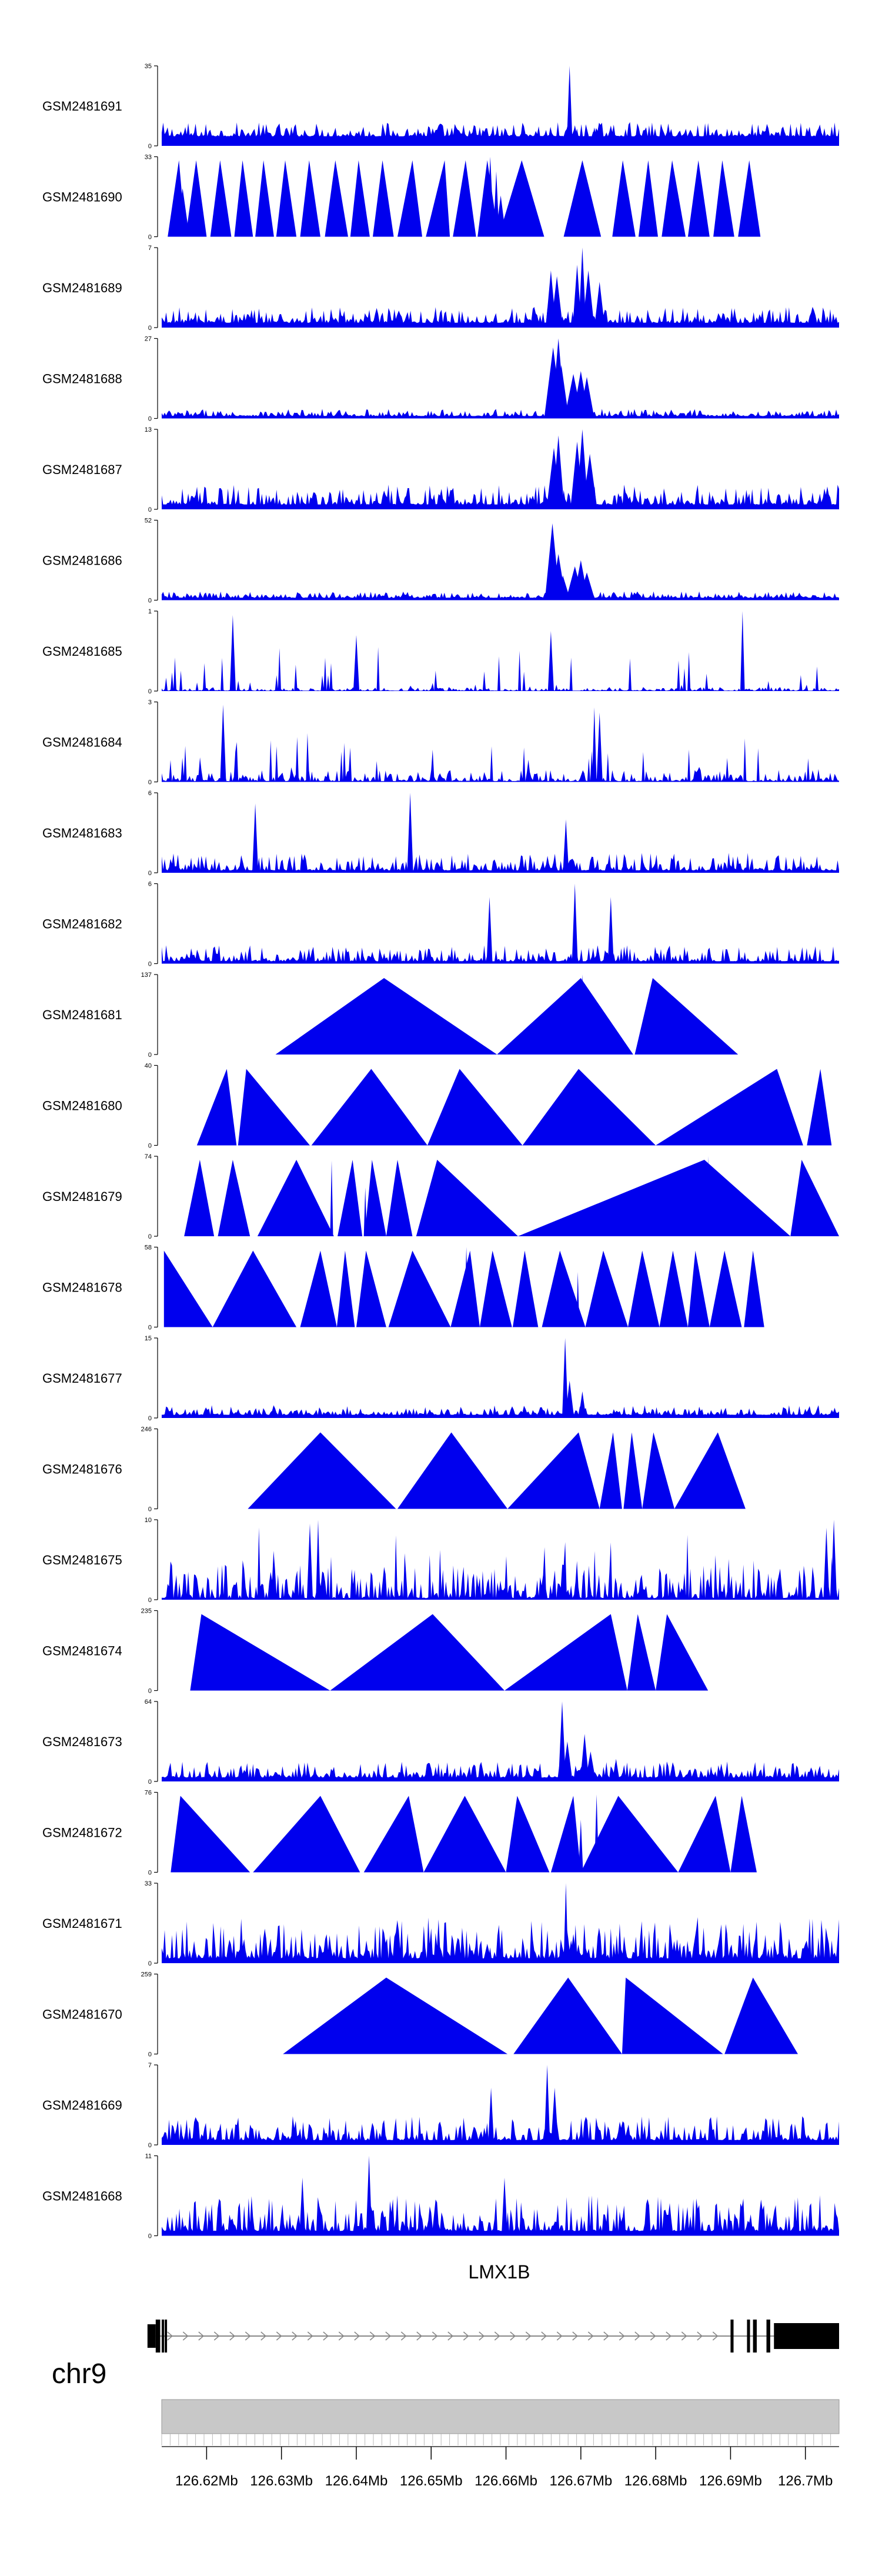 Image resolution: width=882 pixels, height=2576 pixels. I want to click on y-max-label: 40, so click(148, 1066).